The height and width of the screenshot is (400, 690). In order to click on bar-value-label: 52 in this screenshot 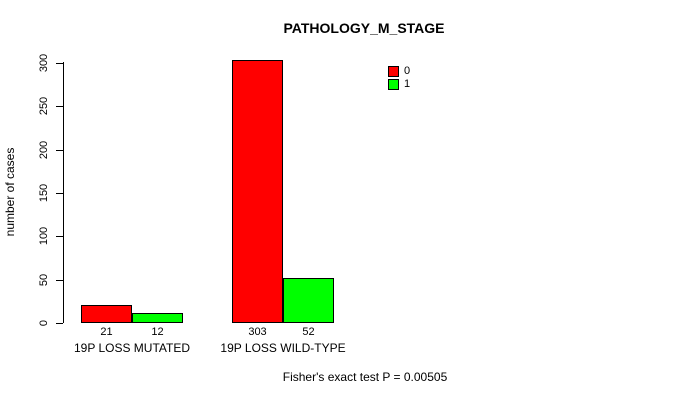, I will do `click(308, 332)`.